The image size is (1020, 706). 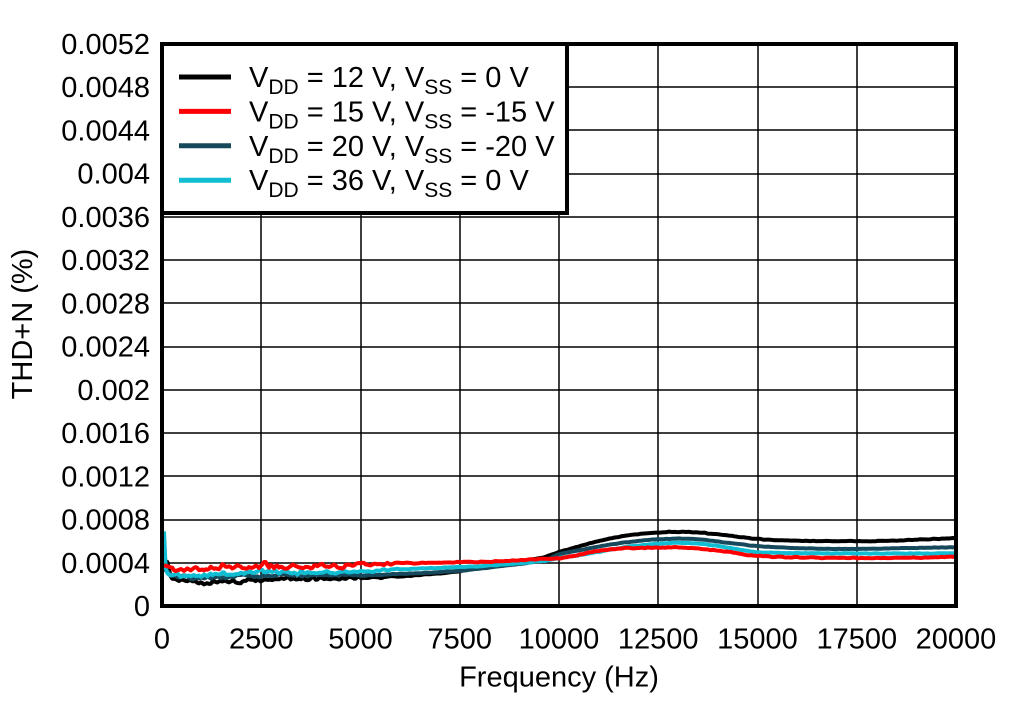 I want to click on svg-text: 7500, so click(x=460, y=640).